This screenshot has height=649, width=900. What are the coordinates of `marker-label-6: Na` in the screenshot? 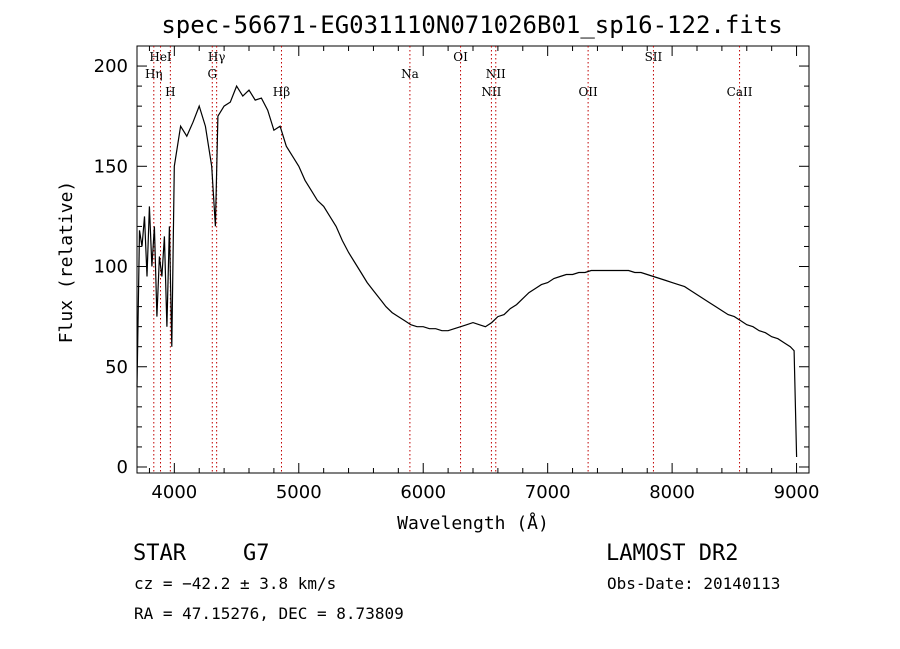 It's located at (410, 74).